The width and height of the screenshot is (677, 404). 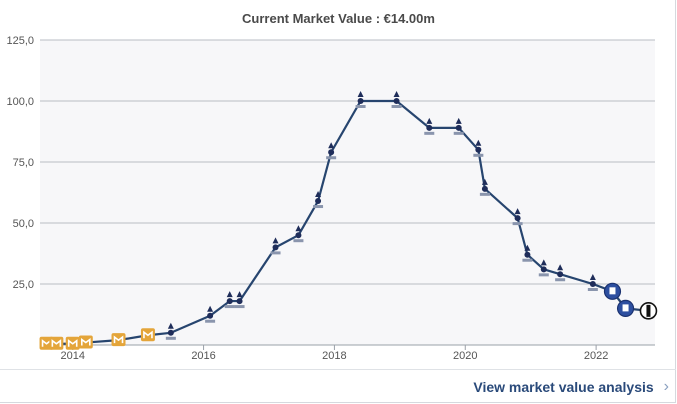 I want to click on view-analysis-link: View market value analysis ›, so click(x=571, y=387).